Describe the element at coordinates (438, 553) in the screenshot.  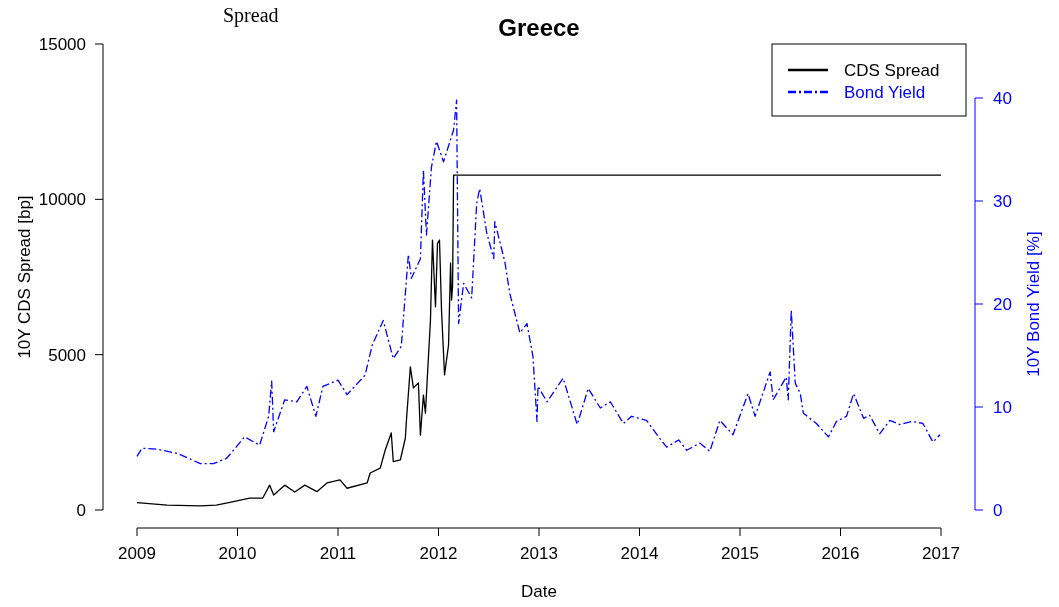
I see `x-tick-label: 2012` at that location.